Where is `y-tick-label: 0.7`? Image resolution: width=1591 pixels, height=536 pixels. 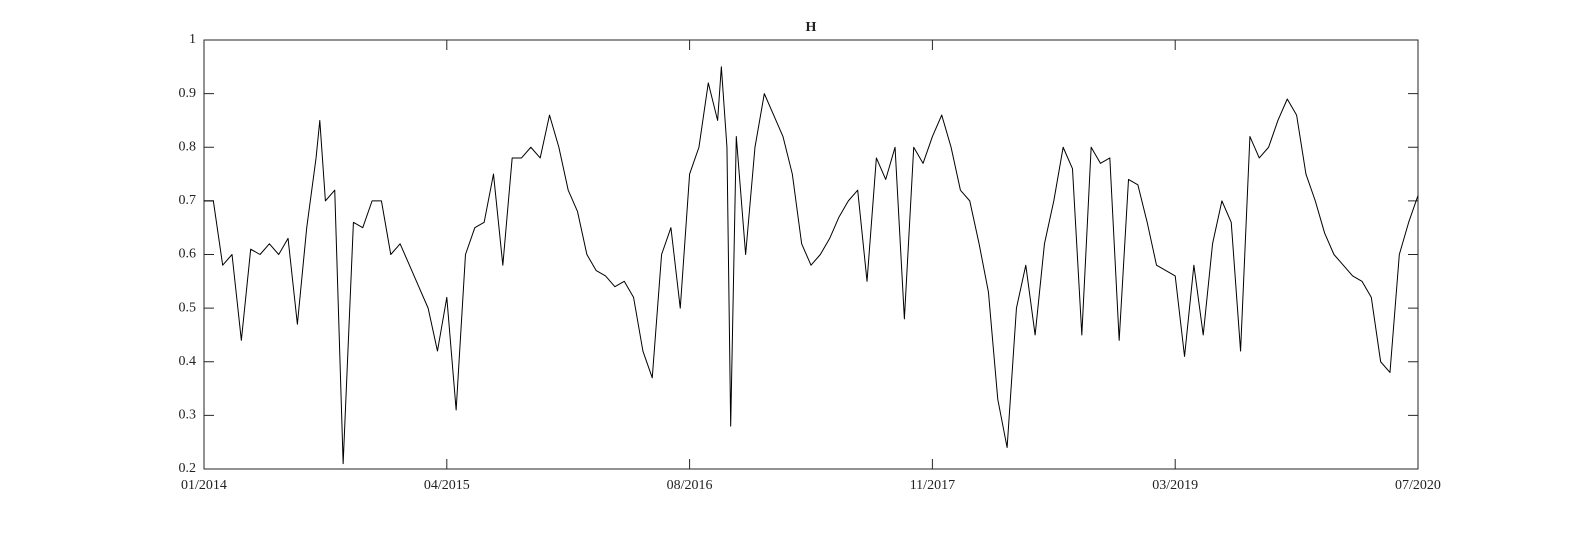
y-tick-label: 0.7 is located at coordinates (188, 200).